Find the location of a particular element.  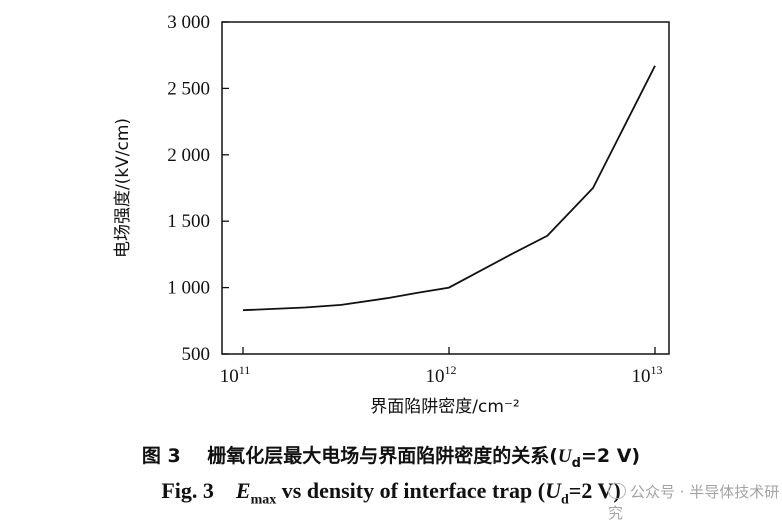

y-tick-label: 500 is located at coordinates (196, 354).